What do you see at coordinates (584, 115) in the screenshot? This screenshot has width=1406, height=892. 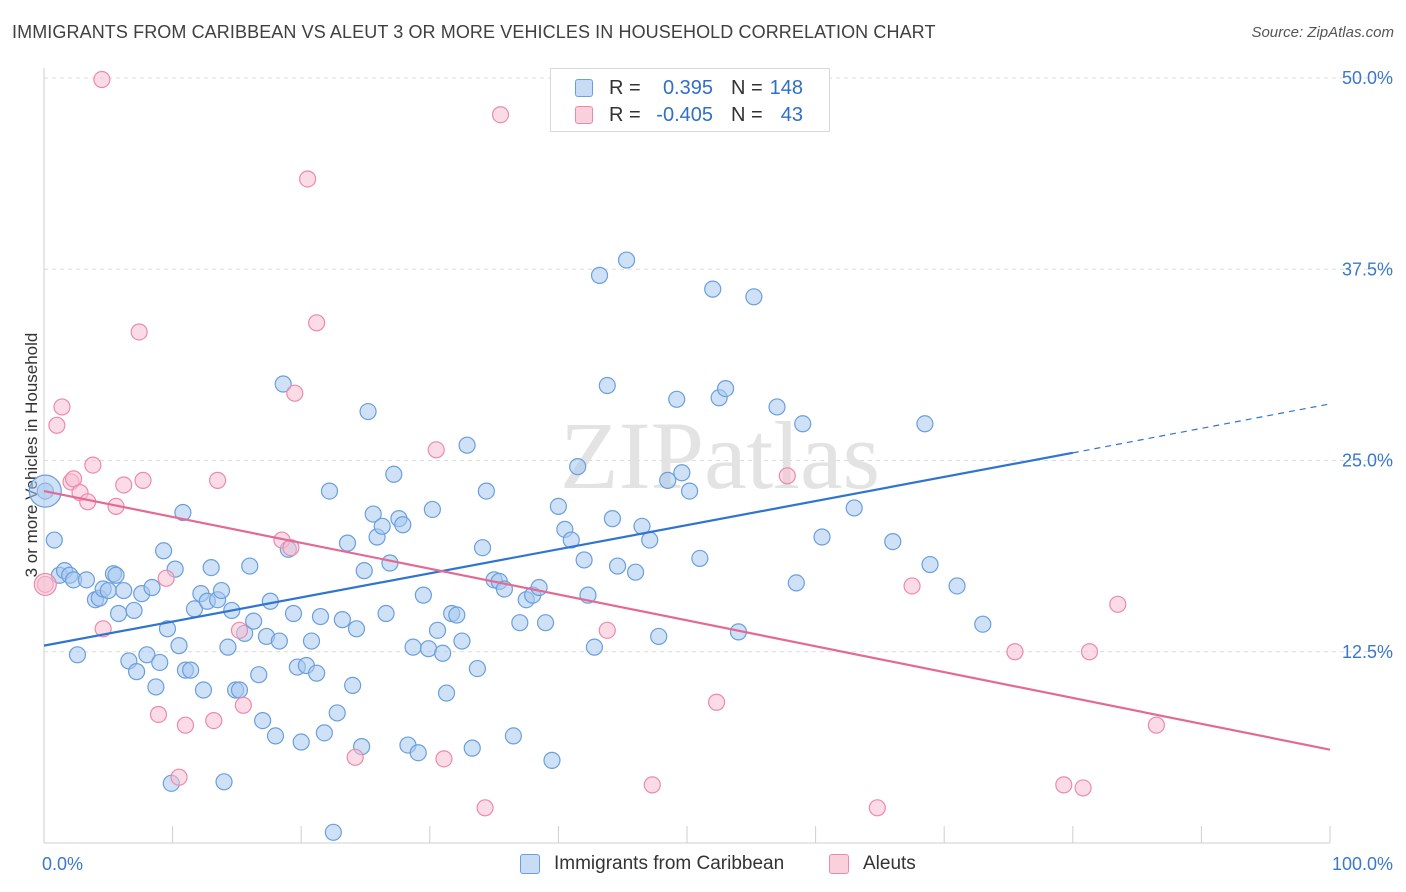 I see `legend-swatch-pink` at bounding box center [584, 115].